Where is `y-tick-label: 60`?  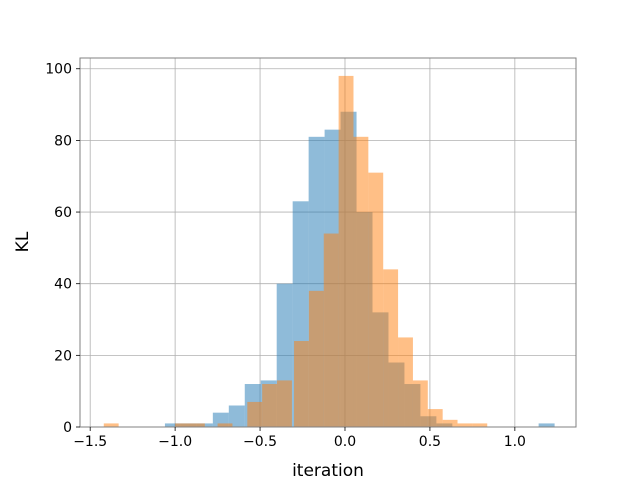
y-tick-label: 60 is located at coordinates (63, 213).